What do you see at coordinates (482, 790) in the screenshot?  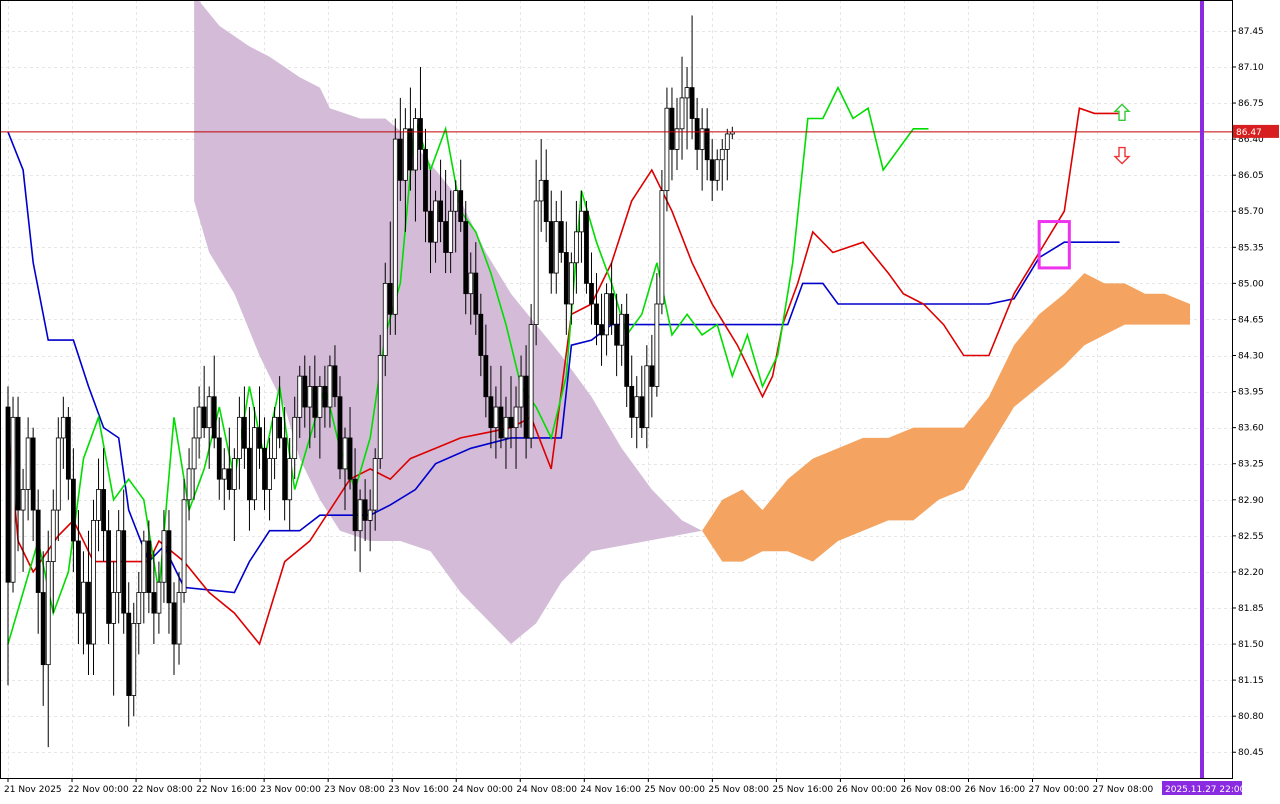 I see `x-tick-label: 24 Nov 00:00` at bounding box center [482, 790].